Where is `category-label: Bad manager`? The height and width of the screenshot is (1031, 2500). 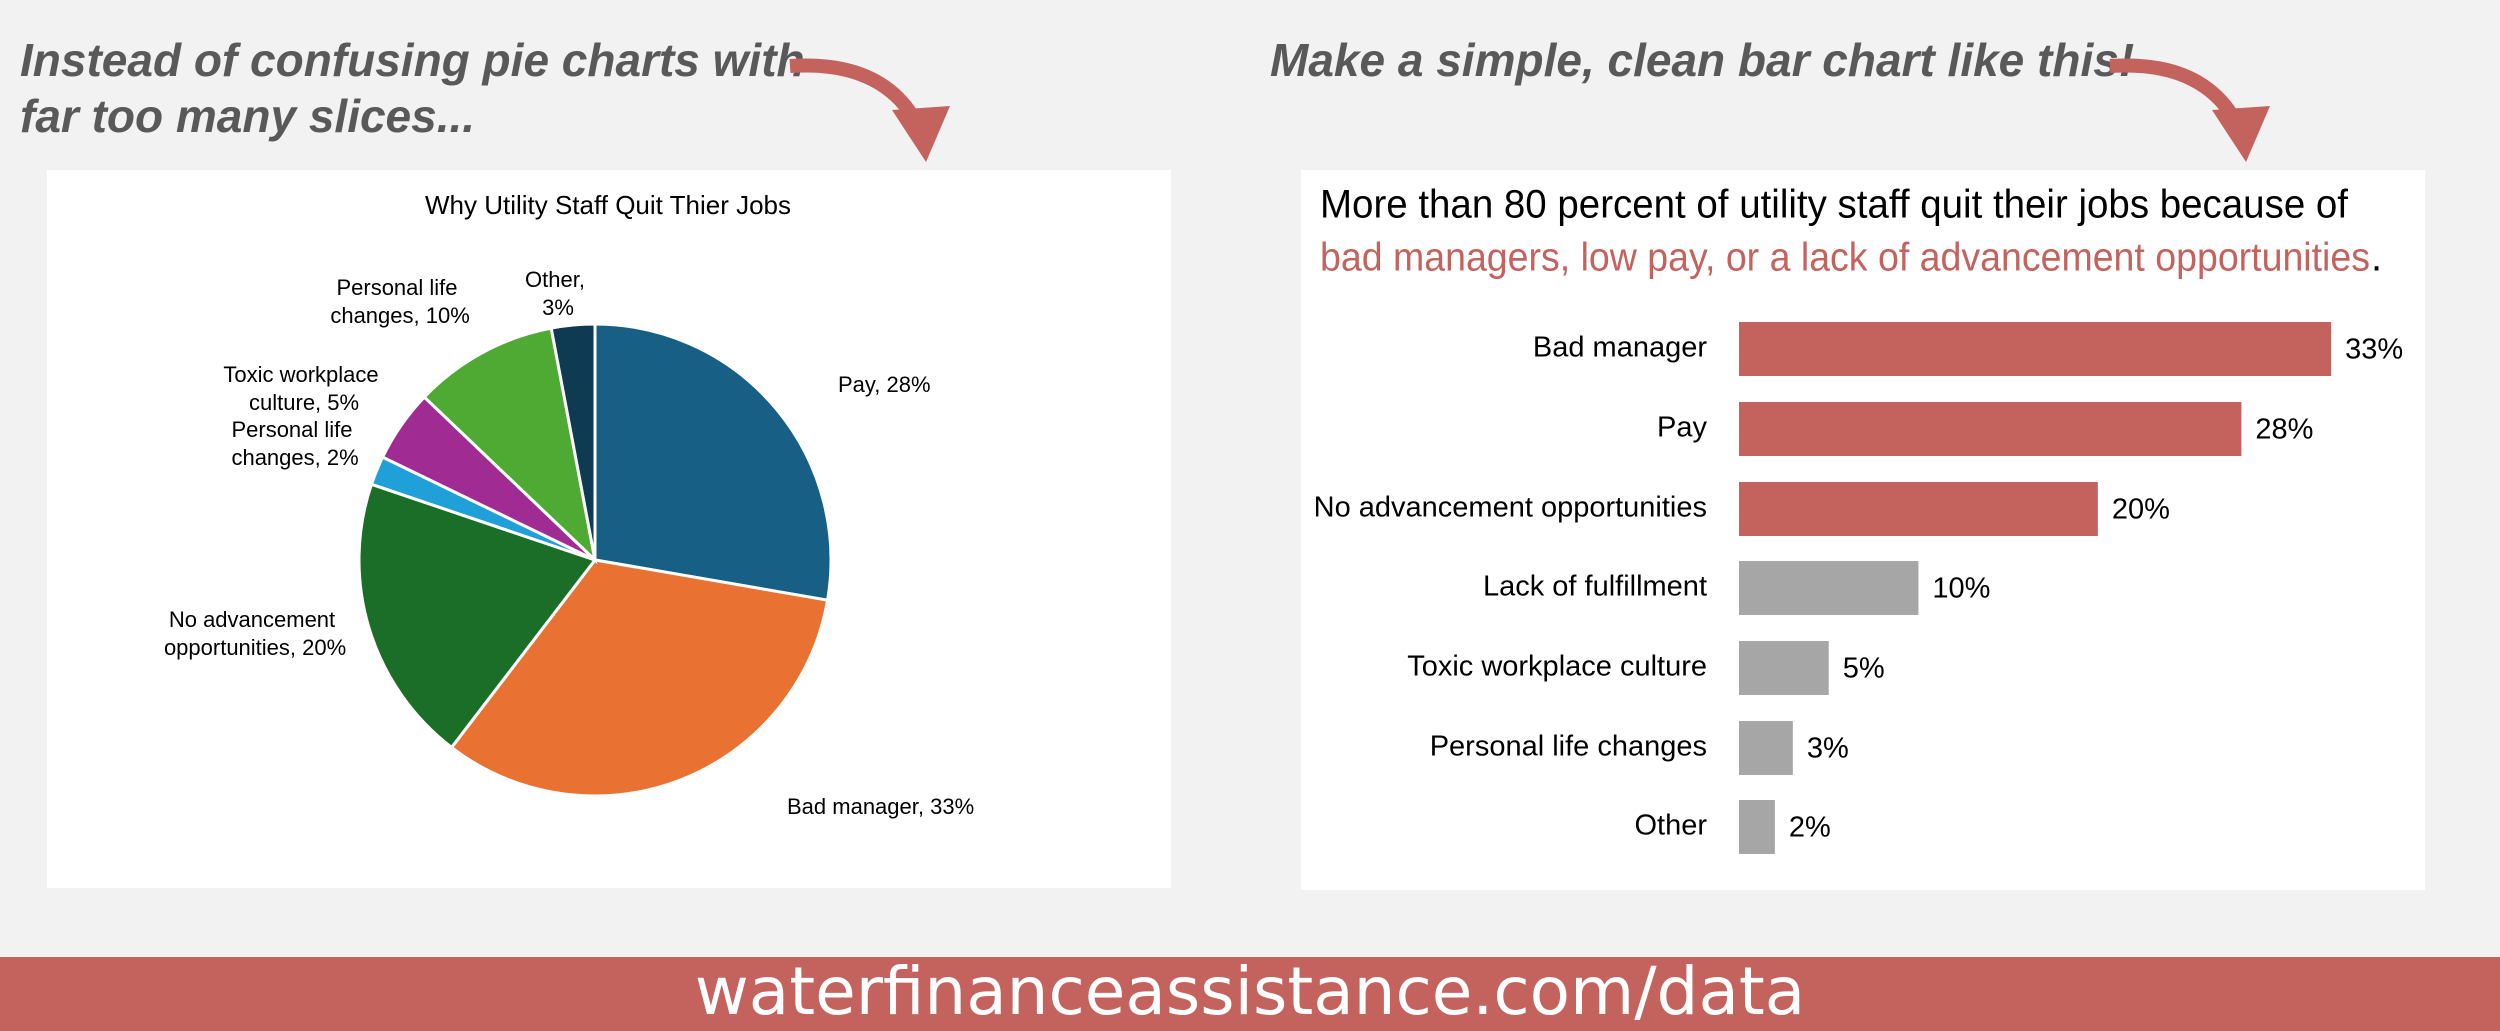
category-label: Bad manager is located at coordinates (1620, 348).